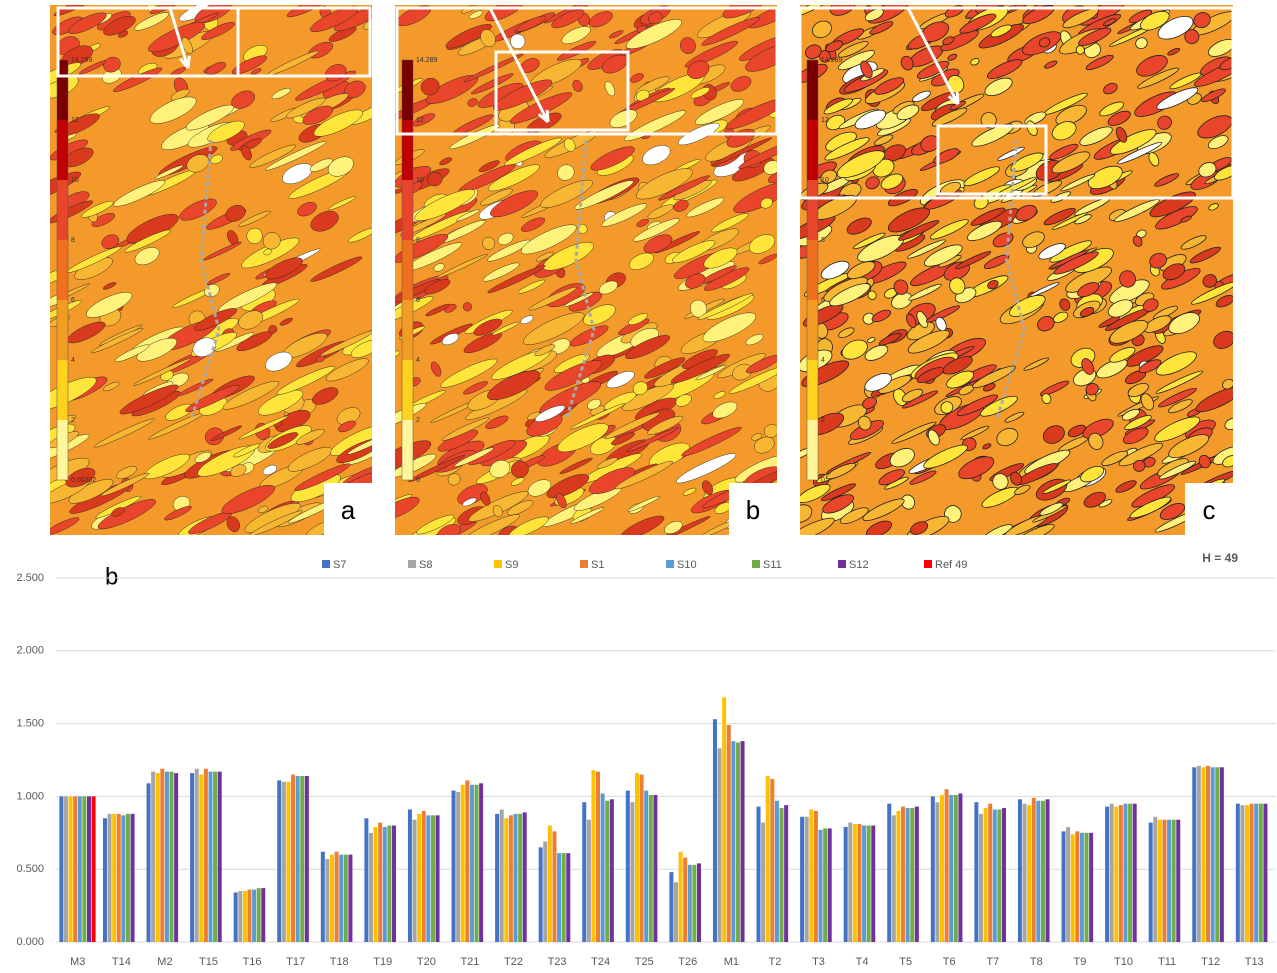 The width and height of the screenshot is (1277, 973). Describe the element at coordinates (339, 962) in the screenshot. I see `x-tick-label: T18` at that location.